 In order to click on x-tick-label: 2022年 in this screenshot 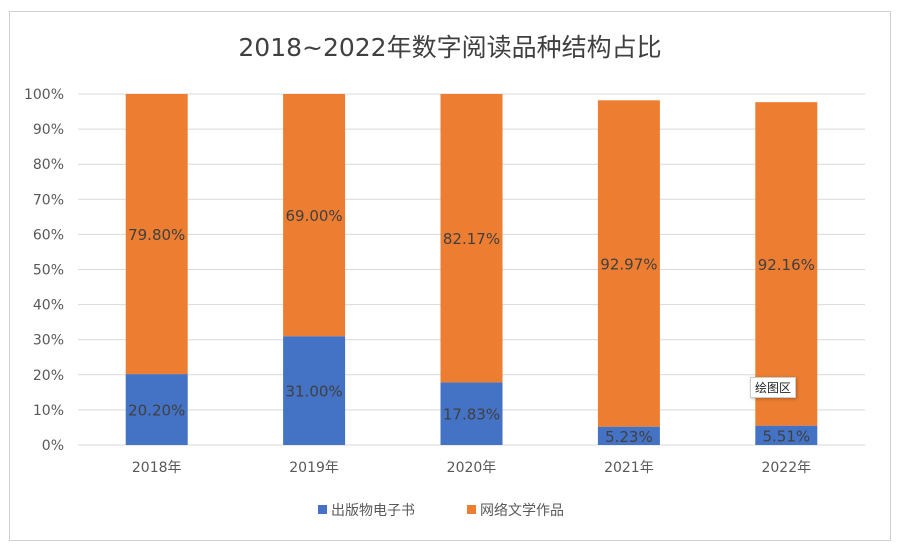, I will do `click(786, 468)`.